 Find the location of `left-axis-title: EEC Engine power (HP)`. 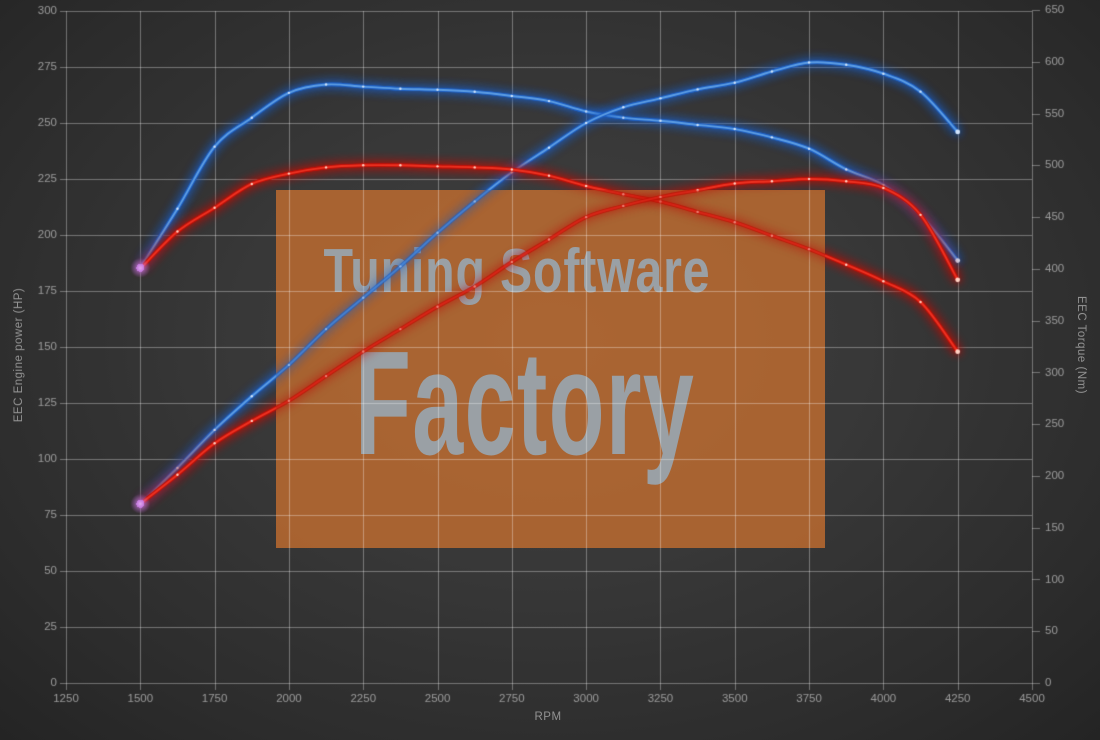

left-axis-title: EEC Engine power (HP) is located at coordinates (19, 355).